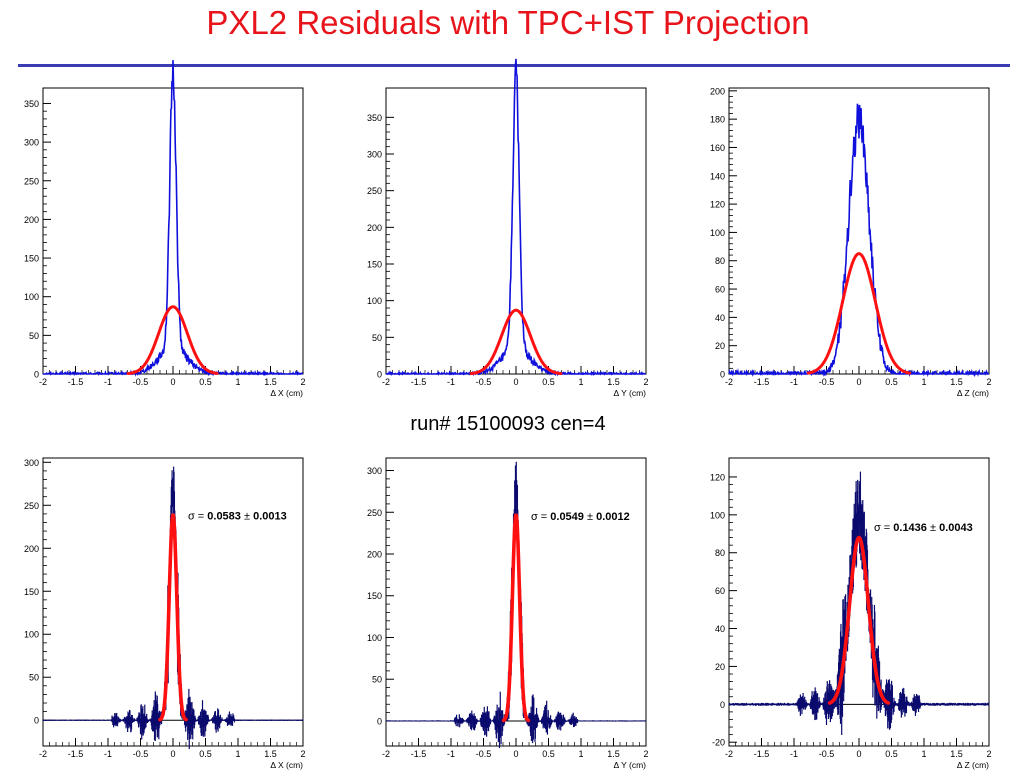  What do you see at coordinates (224, 517) in the screenshot?
I see `sigma-value: 0.0583` at bounding box center [224, 517].